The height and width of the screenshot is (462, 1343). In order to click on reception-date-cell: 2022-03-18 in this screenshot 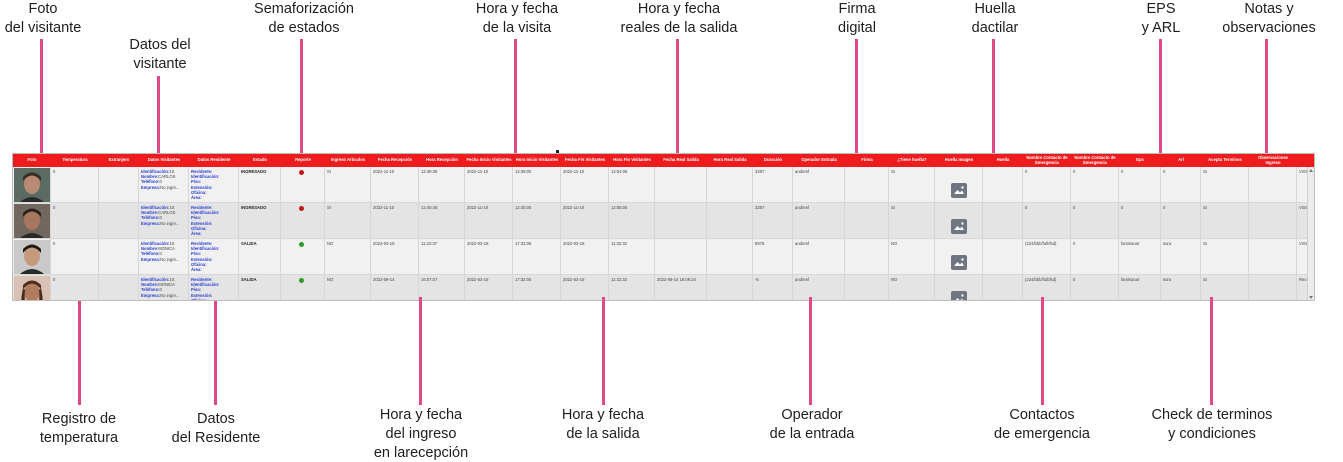, I will do `click(395, 257)`.